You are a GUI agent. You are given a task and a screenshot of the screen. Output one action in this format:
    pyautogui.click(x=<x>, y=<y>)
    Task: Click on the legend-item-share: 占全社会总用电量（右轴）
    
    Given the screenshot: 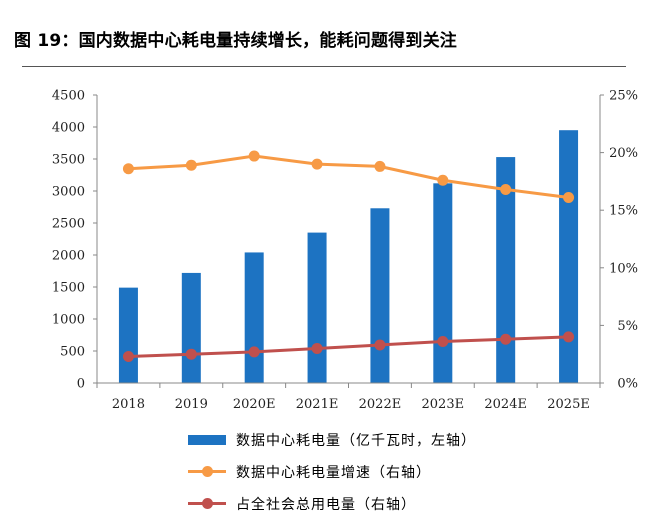 What is the action you would take?
    pyautogui.click(x=332, y=504)
    